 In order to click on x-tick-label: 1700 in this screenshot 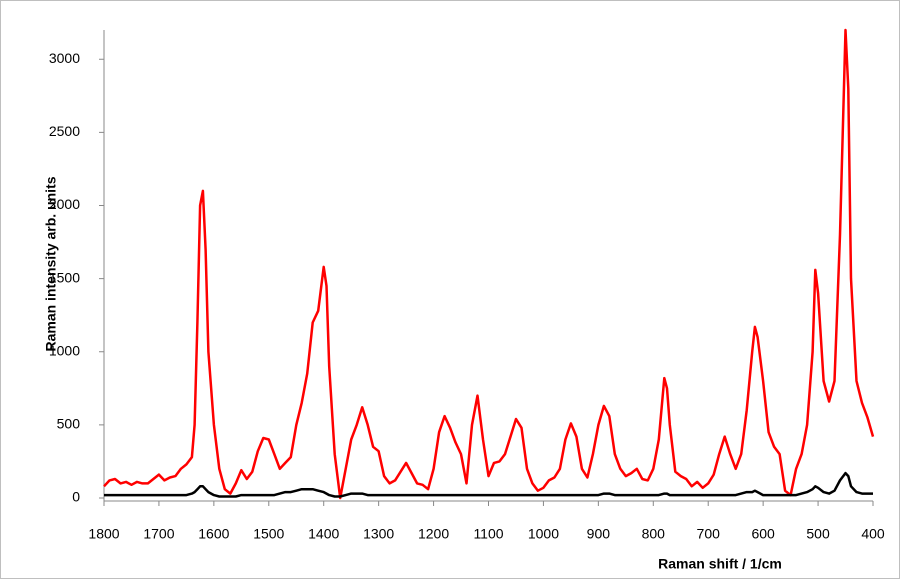, I will do `click(158, 534)`.